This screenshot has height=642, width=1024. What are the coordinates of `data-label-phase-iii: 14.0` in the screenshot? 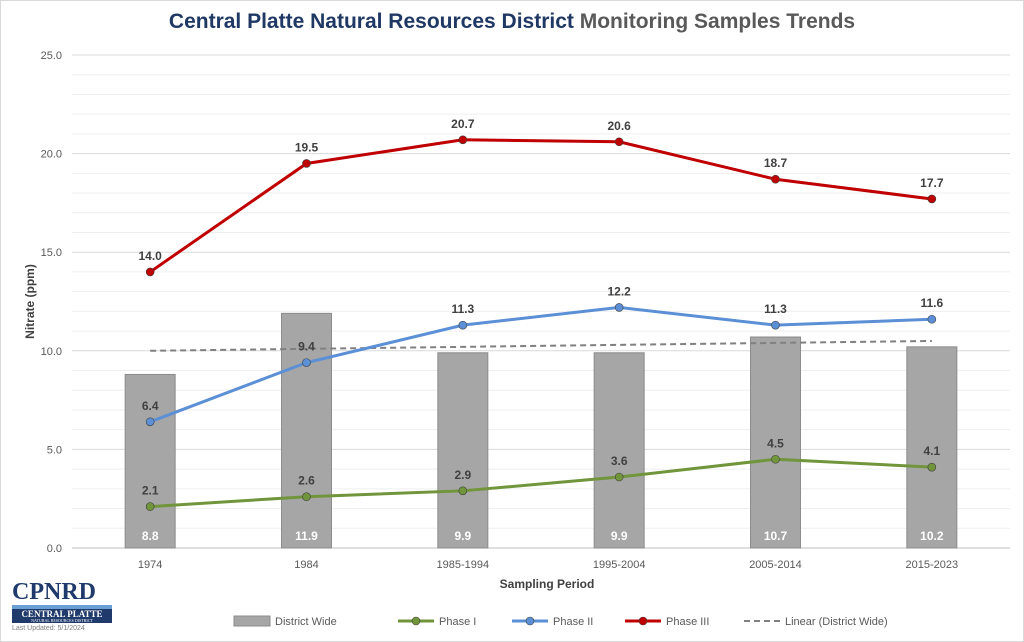 It's located at (150, 256).